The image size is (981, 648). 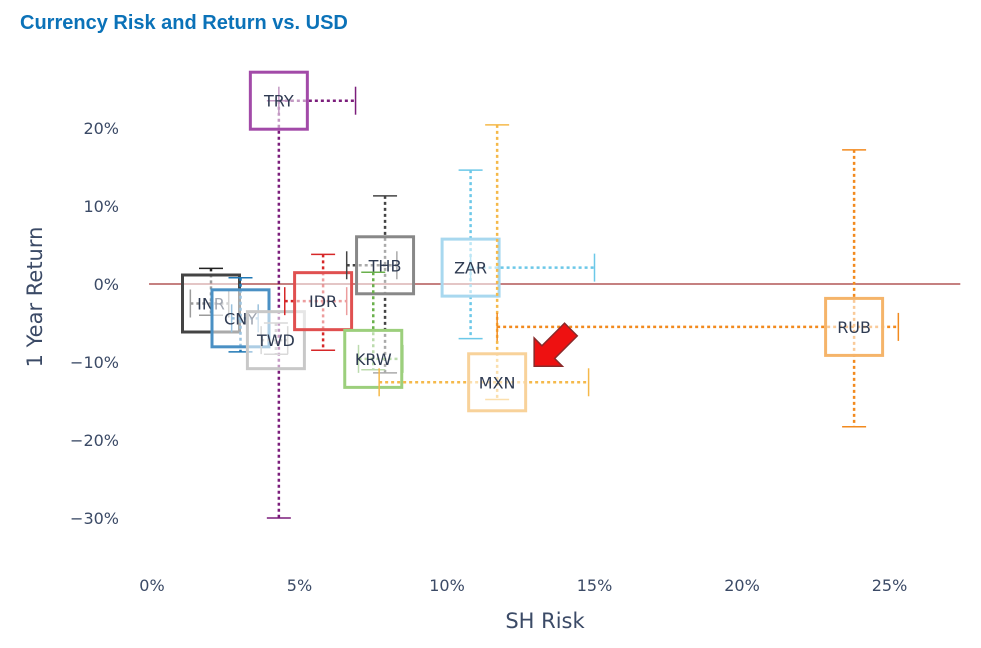 I want to click on point-label: THB, so click(x=385, y=265).